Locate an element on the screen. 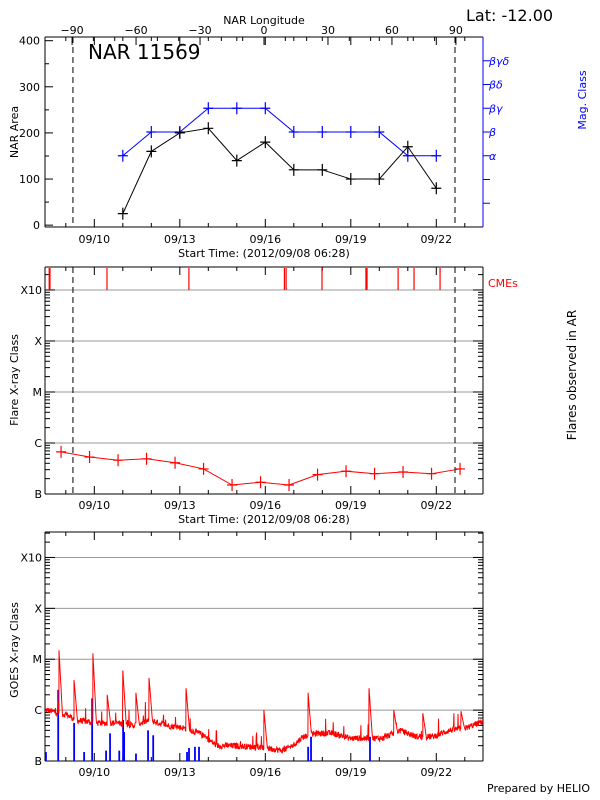  prepared-by-credit: Prepared by HELIO is located at coordinates (538, 788).